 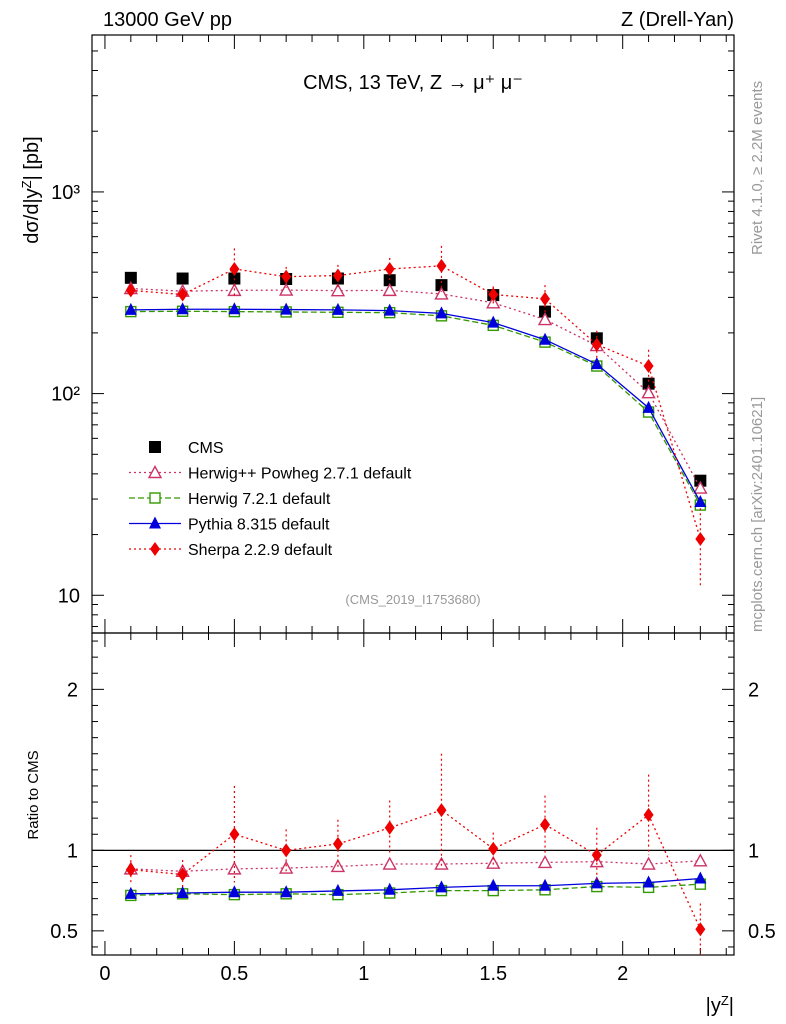 I want to click on x-tick-label: 1, so click(x=363, y=974).